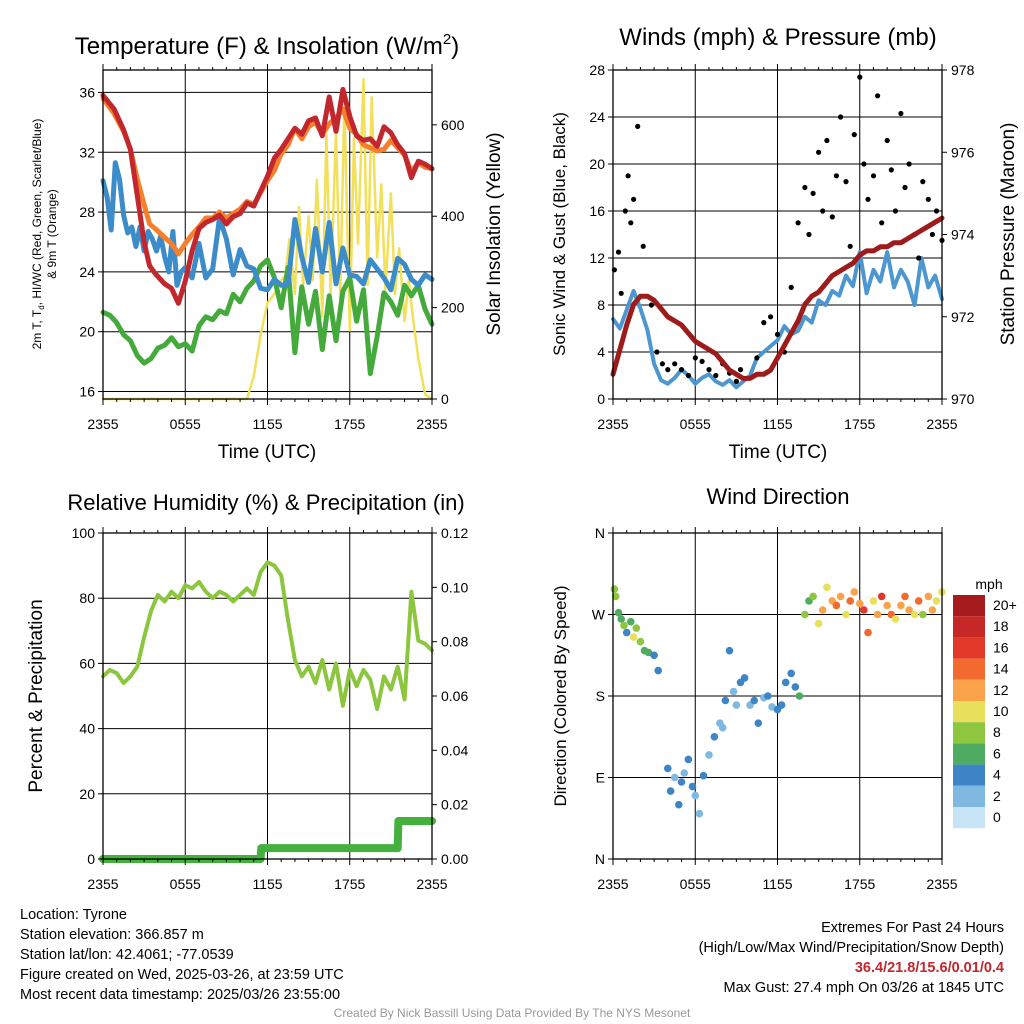 The height and width of the screenshot is (1024, 1024). Describe the element at coordinates (695, 424) in the screenshot. I see `wind-xtick-label: 0555` at that location.